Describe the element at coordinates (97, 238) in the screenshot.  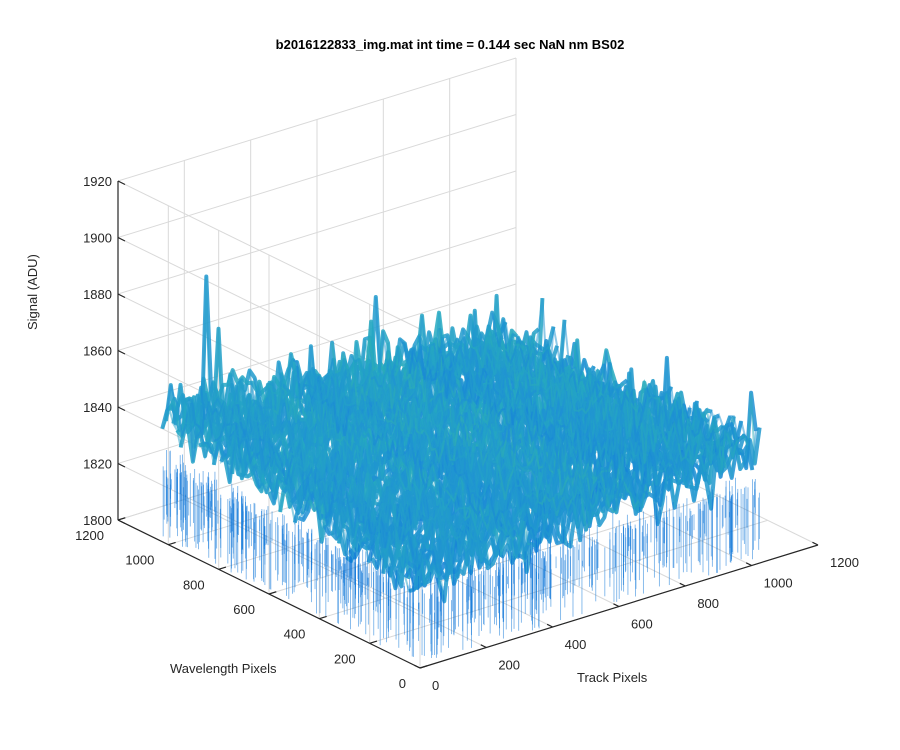
I see `z-tick-label: 1900` at that location.